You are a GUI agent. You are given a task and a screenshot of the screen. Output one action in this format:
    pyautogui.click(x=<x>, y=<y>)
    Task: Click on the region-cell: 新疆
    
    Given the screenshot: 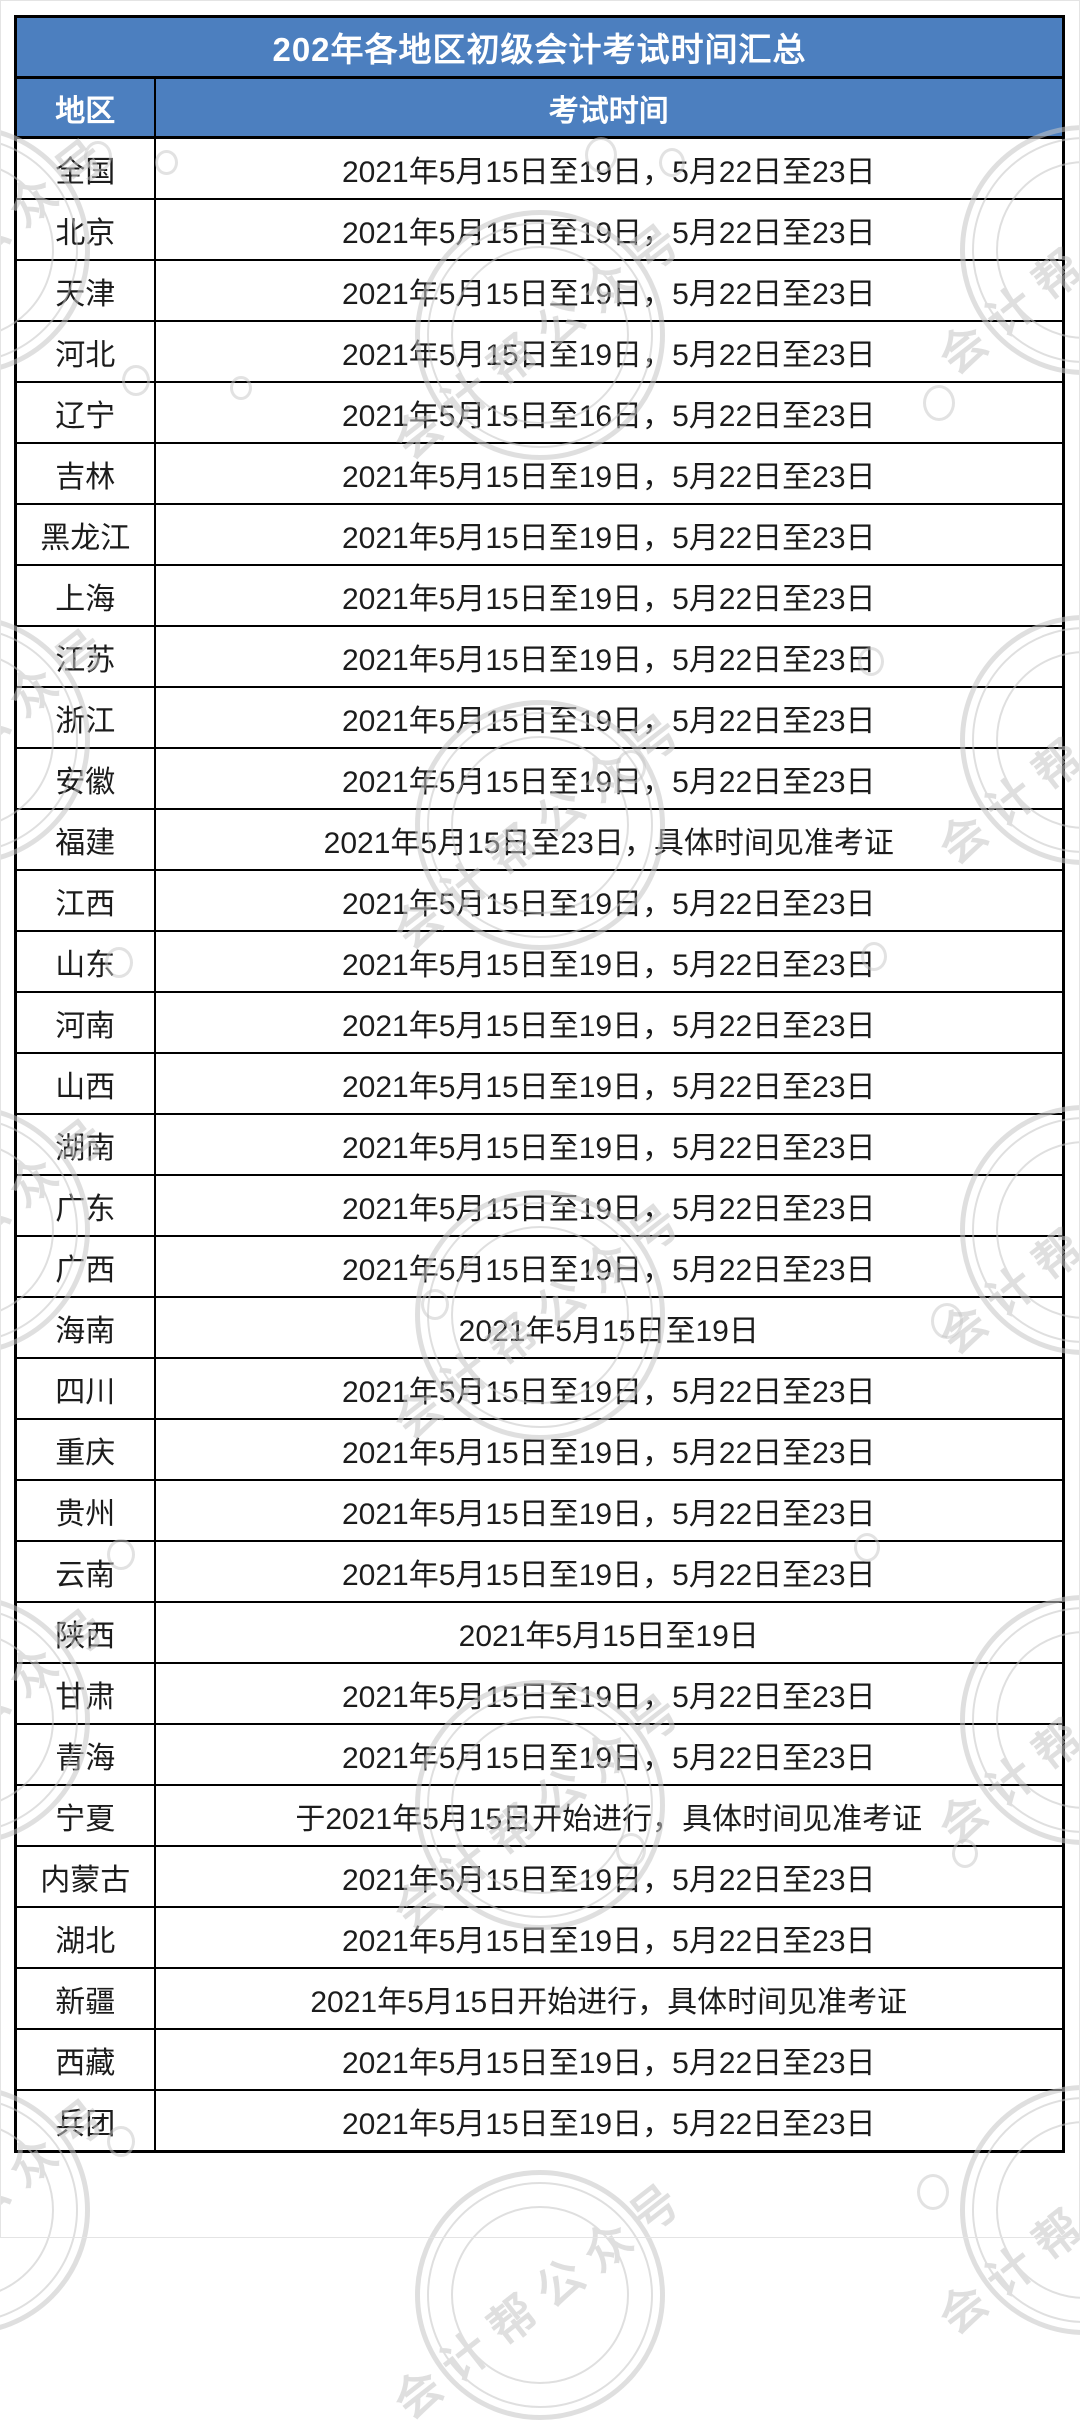 What is the action you would take?
    pyautogui.click(x=85, y=1998)
    